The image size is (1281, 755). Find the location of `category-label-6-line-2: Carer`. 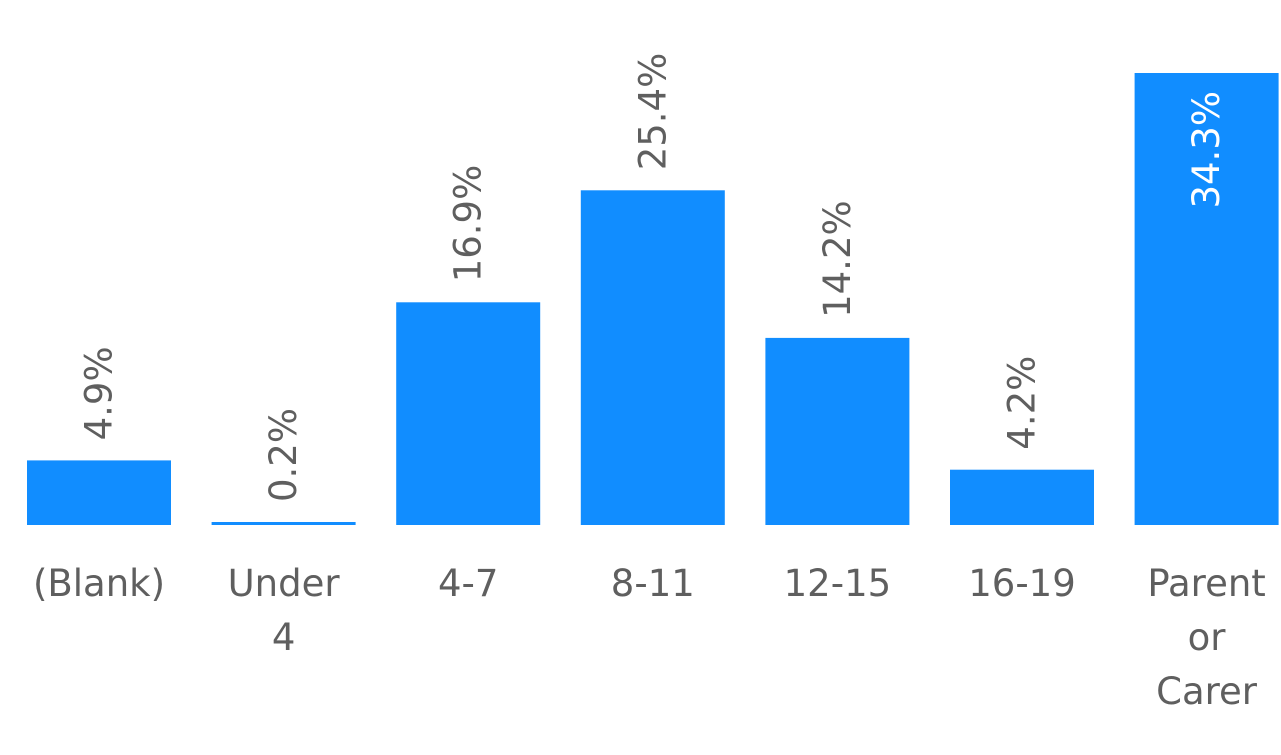

category-label-6-line-2: Carer is located at coordinates (1207, 691).